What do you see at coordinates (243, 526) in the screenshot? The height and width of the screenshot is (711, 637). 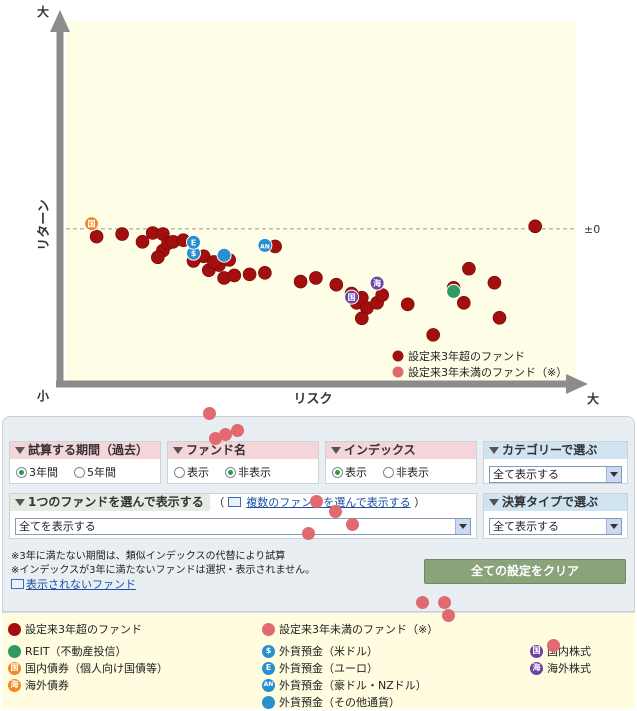 I see `single-fund-select: 全てを表示する` at bounding box center [243, 526].